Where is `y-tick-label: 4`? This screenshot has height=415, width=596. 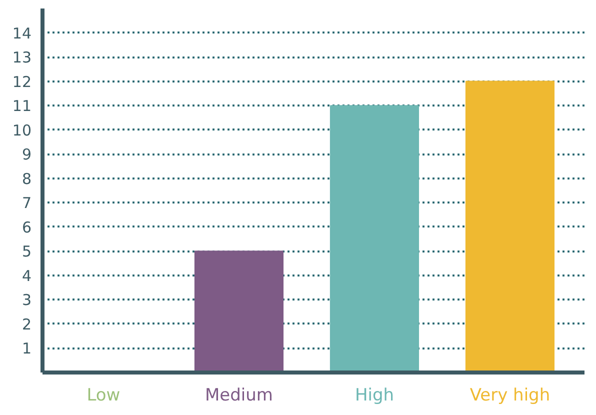 y-tick-label: 4 is located at coordinates (27, 275).